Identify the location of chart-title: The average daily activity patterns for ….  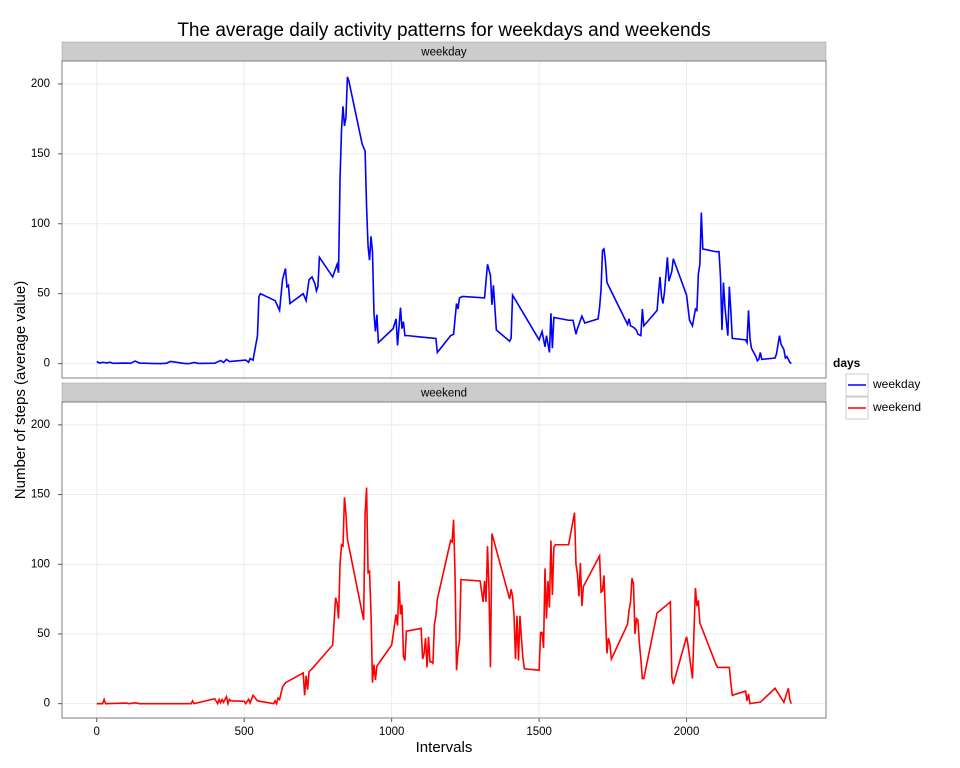
(443, 30).